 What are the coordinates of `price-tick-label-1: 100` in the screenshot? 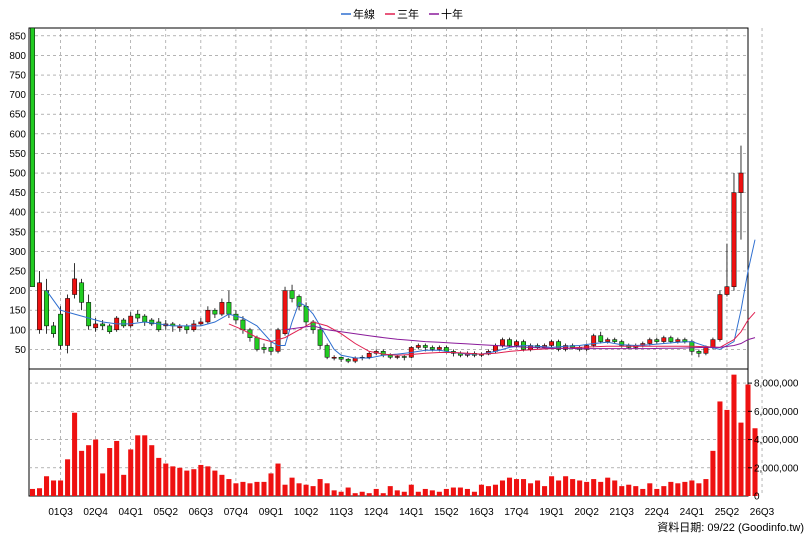 It's located at (17, 330).